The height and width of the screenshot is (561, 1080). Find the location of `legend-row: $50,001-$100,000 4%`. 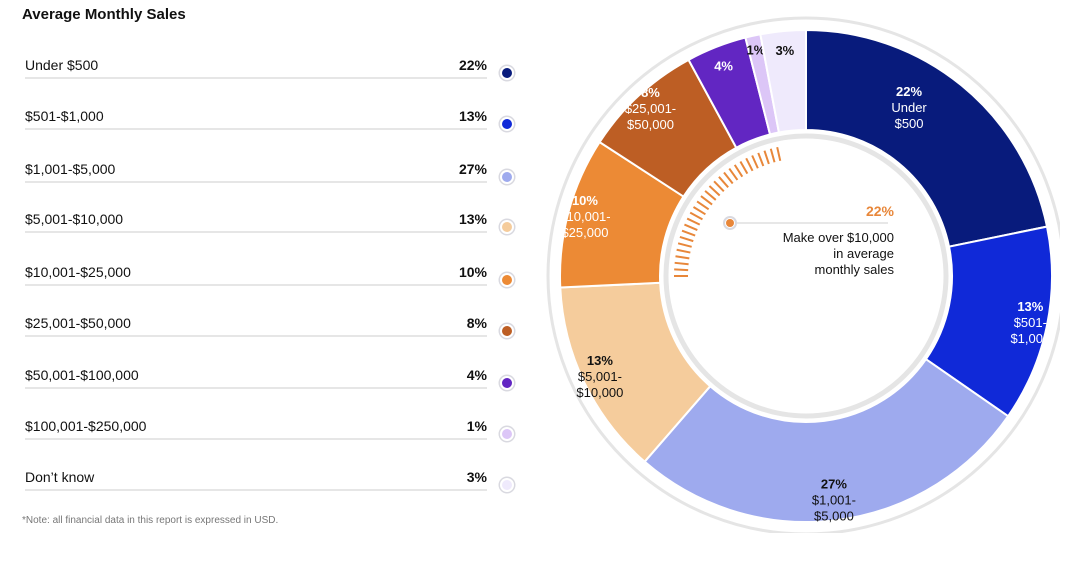

legend-row: $50,001-$100,000 4% is located at coordinates (270, 382).